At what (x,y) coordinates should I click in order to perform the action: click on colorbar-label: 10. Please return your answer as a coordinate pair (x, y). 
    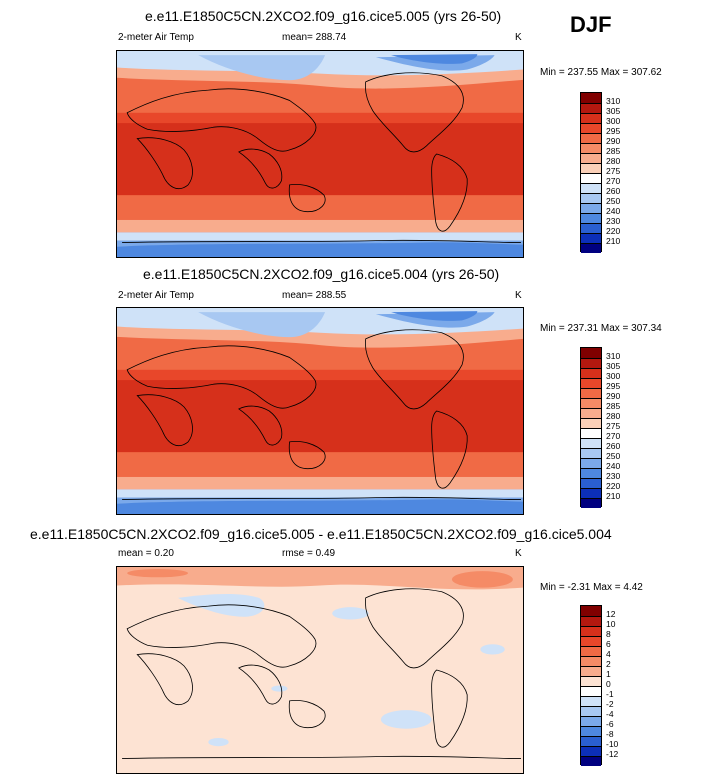
    Looking at the image, I should click on (611, 624).